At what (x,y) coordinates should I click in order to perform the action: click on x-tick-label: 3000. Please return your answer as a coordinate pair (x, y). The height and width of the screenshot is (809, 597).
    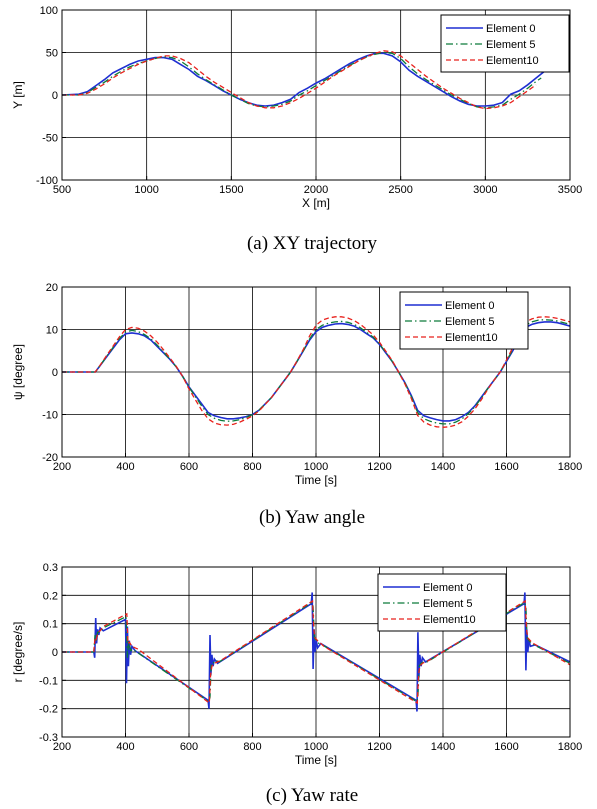
    Looking at the image, I should click on (485, 190).